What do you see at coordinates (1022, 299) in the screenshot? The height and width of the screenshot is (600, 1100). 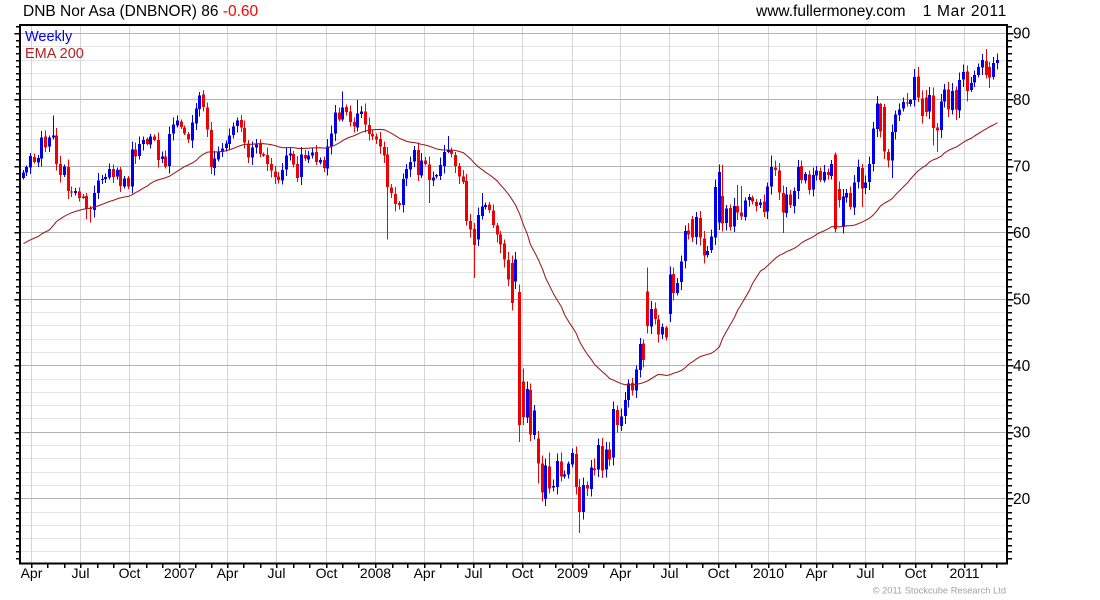 I see `svg-text: 50` at bounding box center [1022, 299].